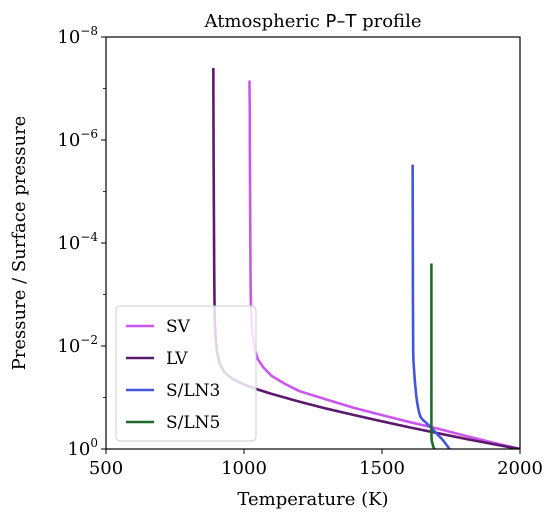  Describe the element at coordinates (77, 242) in the screenshot. I see `y-tick-label: 10⁻⁴` at that location.